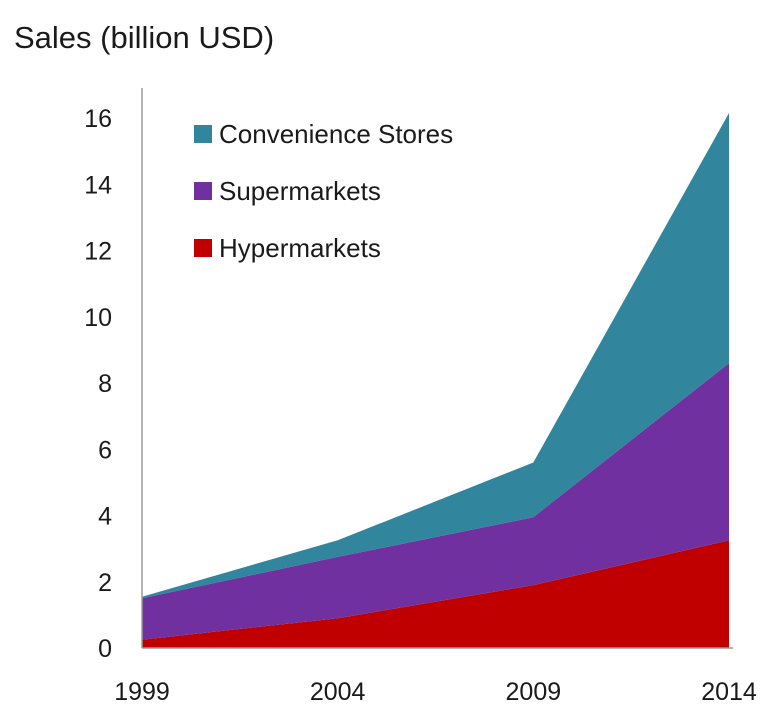 This screenshot has height=719, width=780. What do you see at coordinates (105, 450) in the screenshot?
I see `y-tick-label: 6` at bounding box center [105, 450].